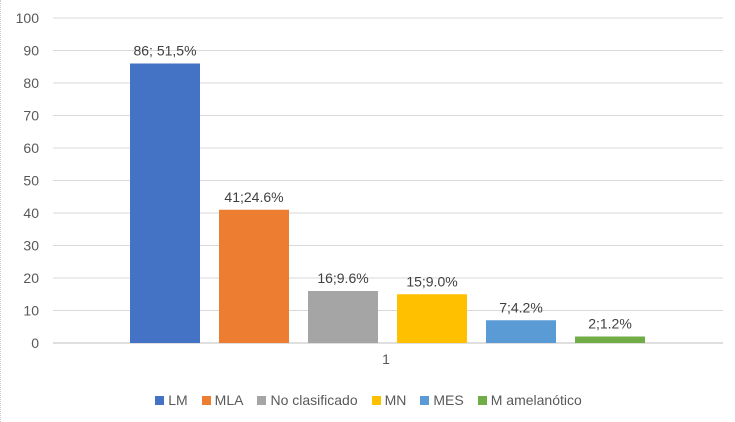  What do you see at coordinates (229, 400) in the screenshot?
I see `legend-label: MLA` at bounding box center [229, 400].